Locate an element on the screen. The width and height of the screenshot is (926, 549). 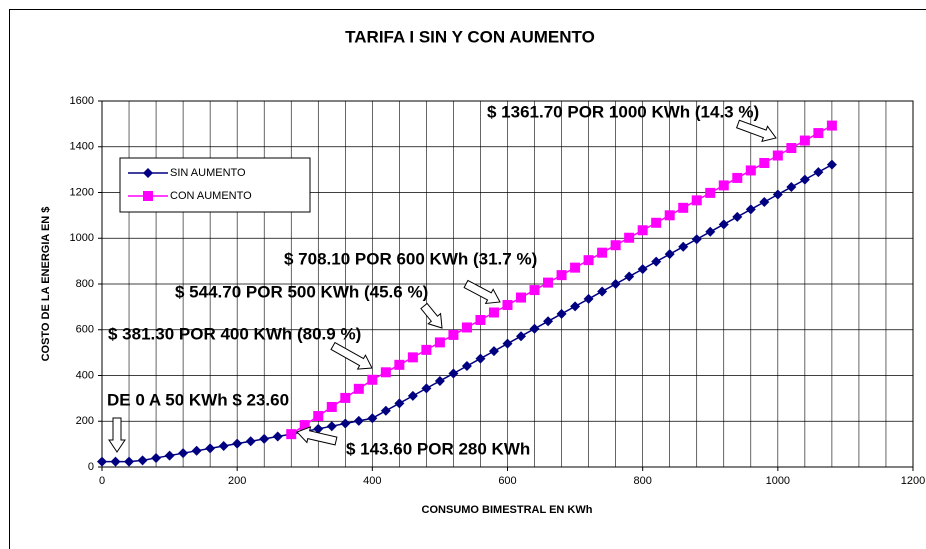
annotation: DE 0 A 50 KWh $ 23.60 is located at coordinates (198, 399).